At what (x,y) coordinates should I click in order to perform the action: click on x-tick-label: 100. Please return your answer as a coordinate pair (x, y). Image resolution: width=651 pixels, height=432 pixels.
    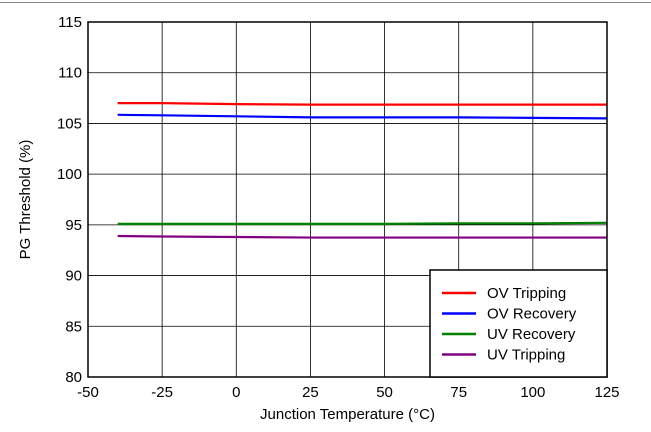
    Looking at the image, I should click on (532, 392).